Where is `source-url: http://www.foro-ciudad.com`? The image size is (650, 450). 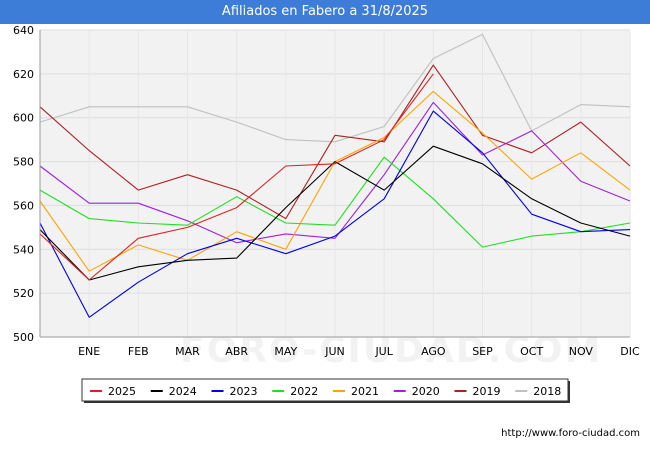 source-url: http://www.foro-ciudad.com is located at coordinates (570, 433).